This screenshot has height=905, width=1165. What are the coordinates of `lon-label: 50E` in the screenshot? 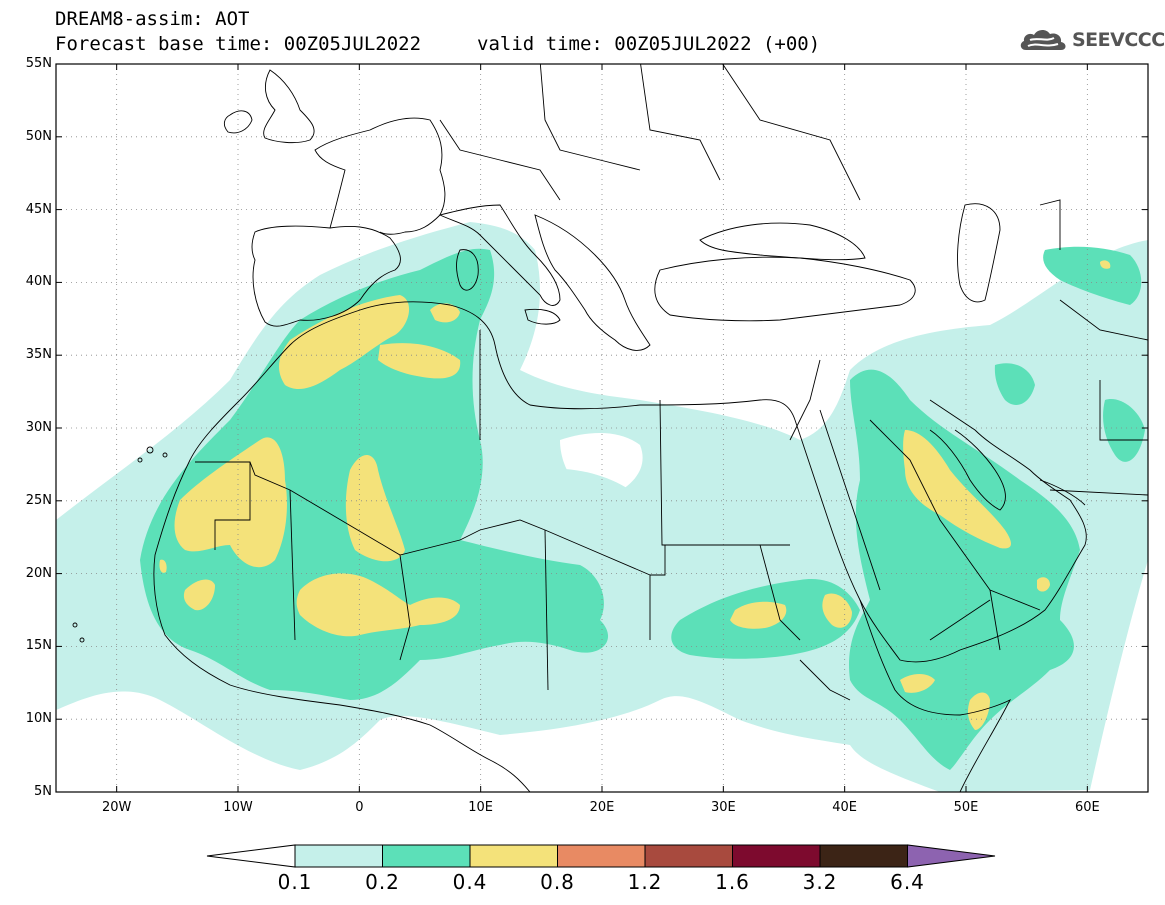 It's located at (966, 807).